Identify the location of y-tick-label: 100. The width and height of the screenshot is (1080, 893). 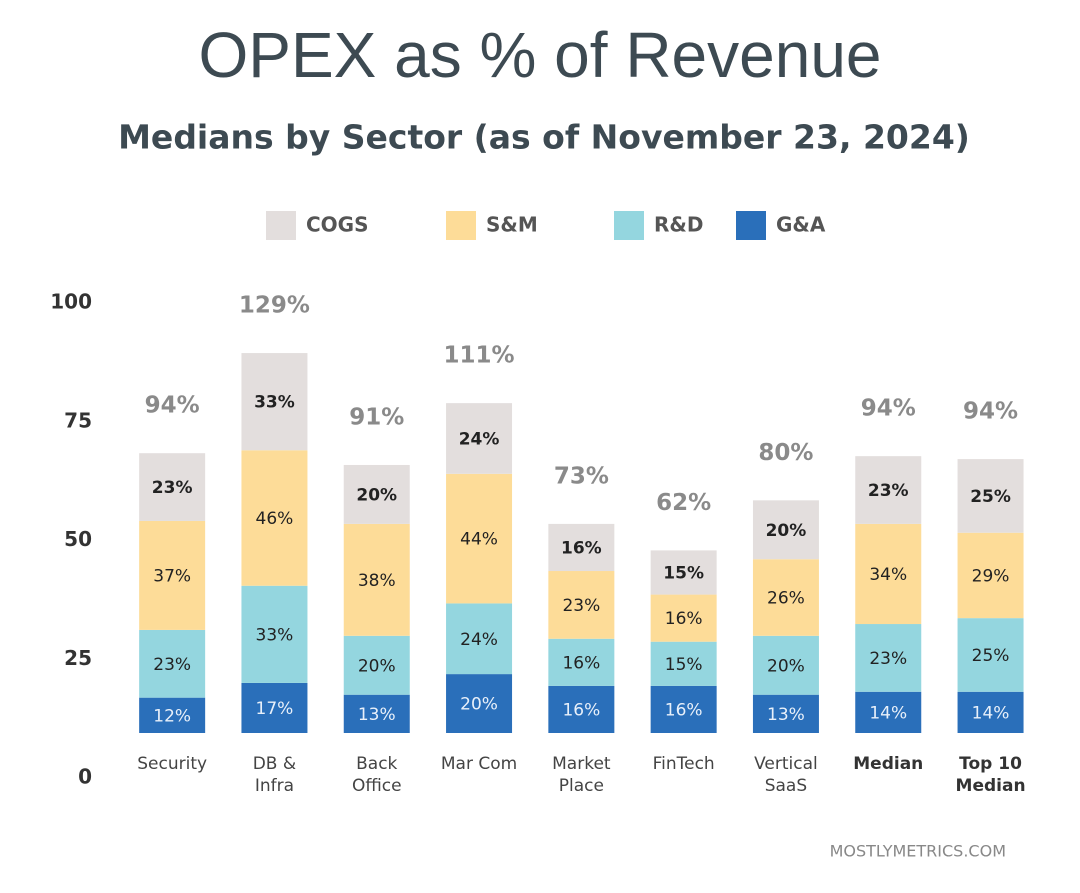
(71, 302).